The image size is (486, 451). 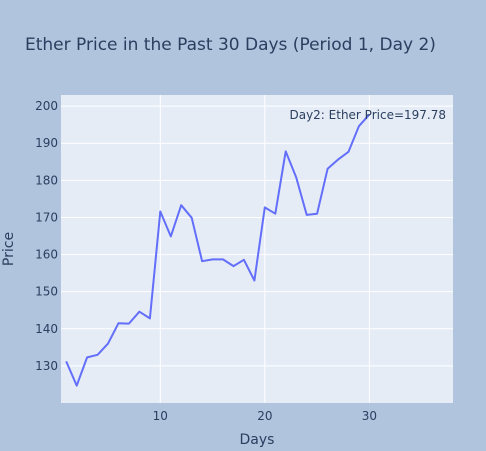 What do you see at coordinates (160, 416) in the screenshot?
I see `x-tick-label: 10` at bounding box center [160, 416].